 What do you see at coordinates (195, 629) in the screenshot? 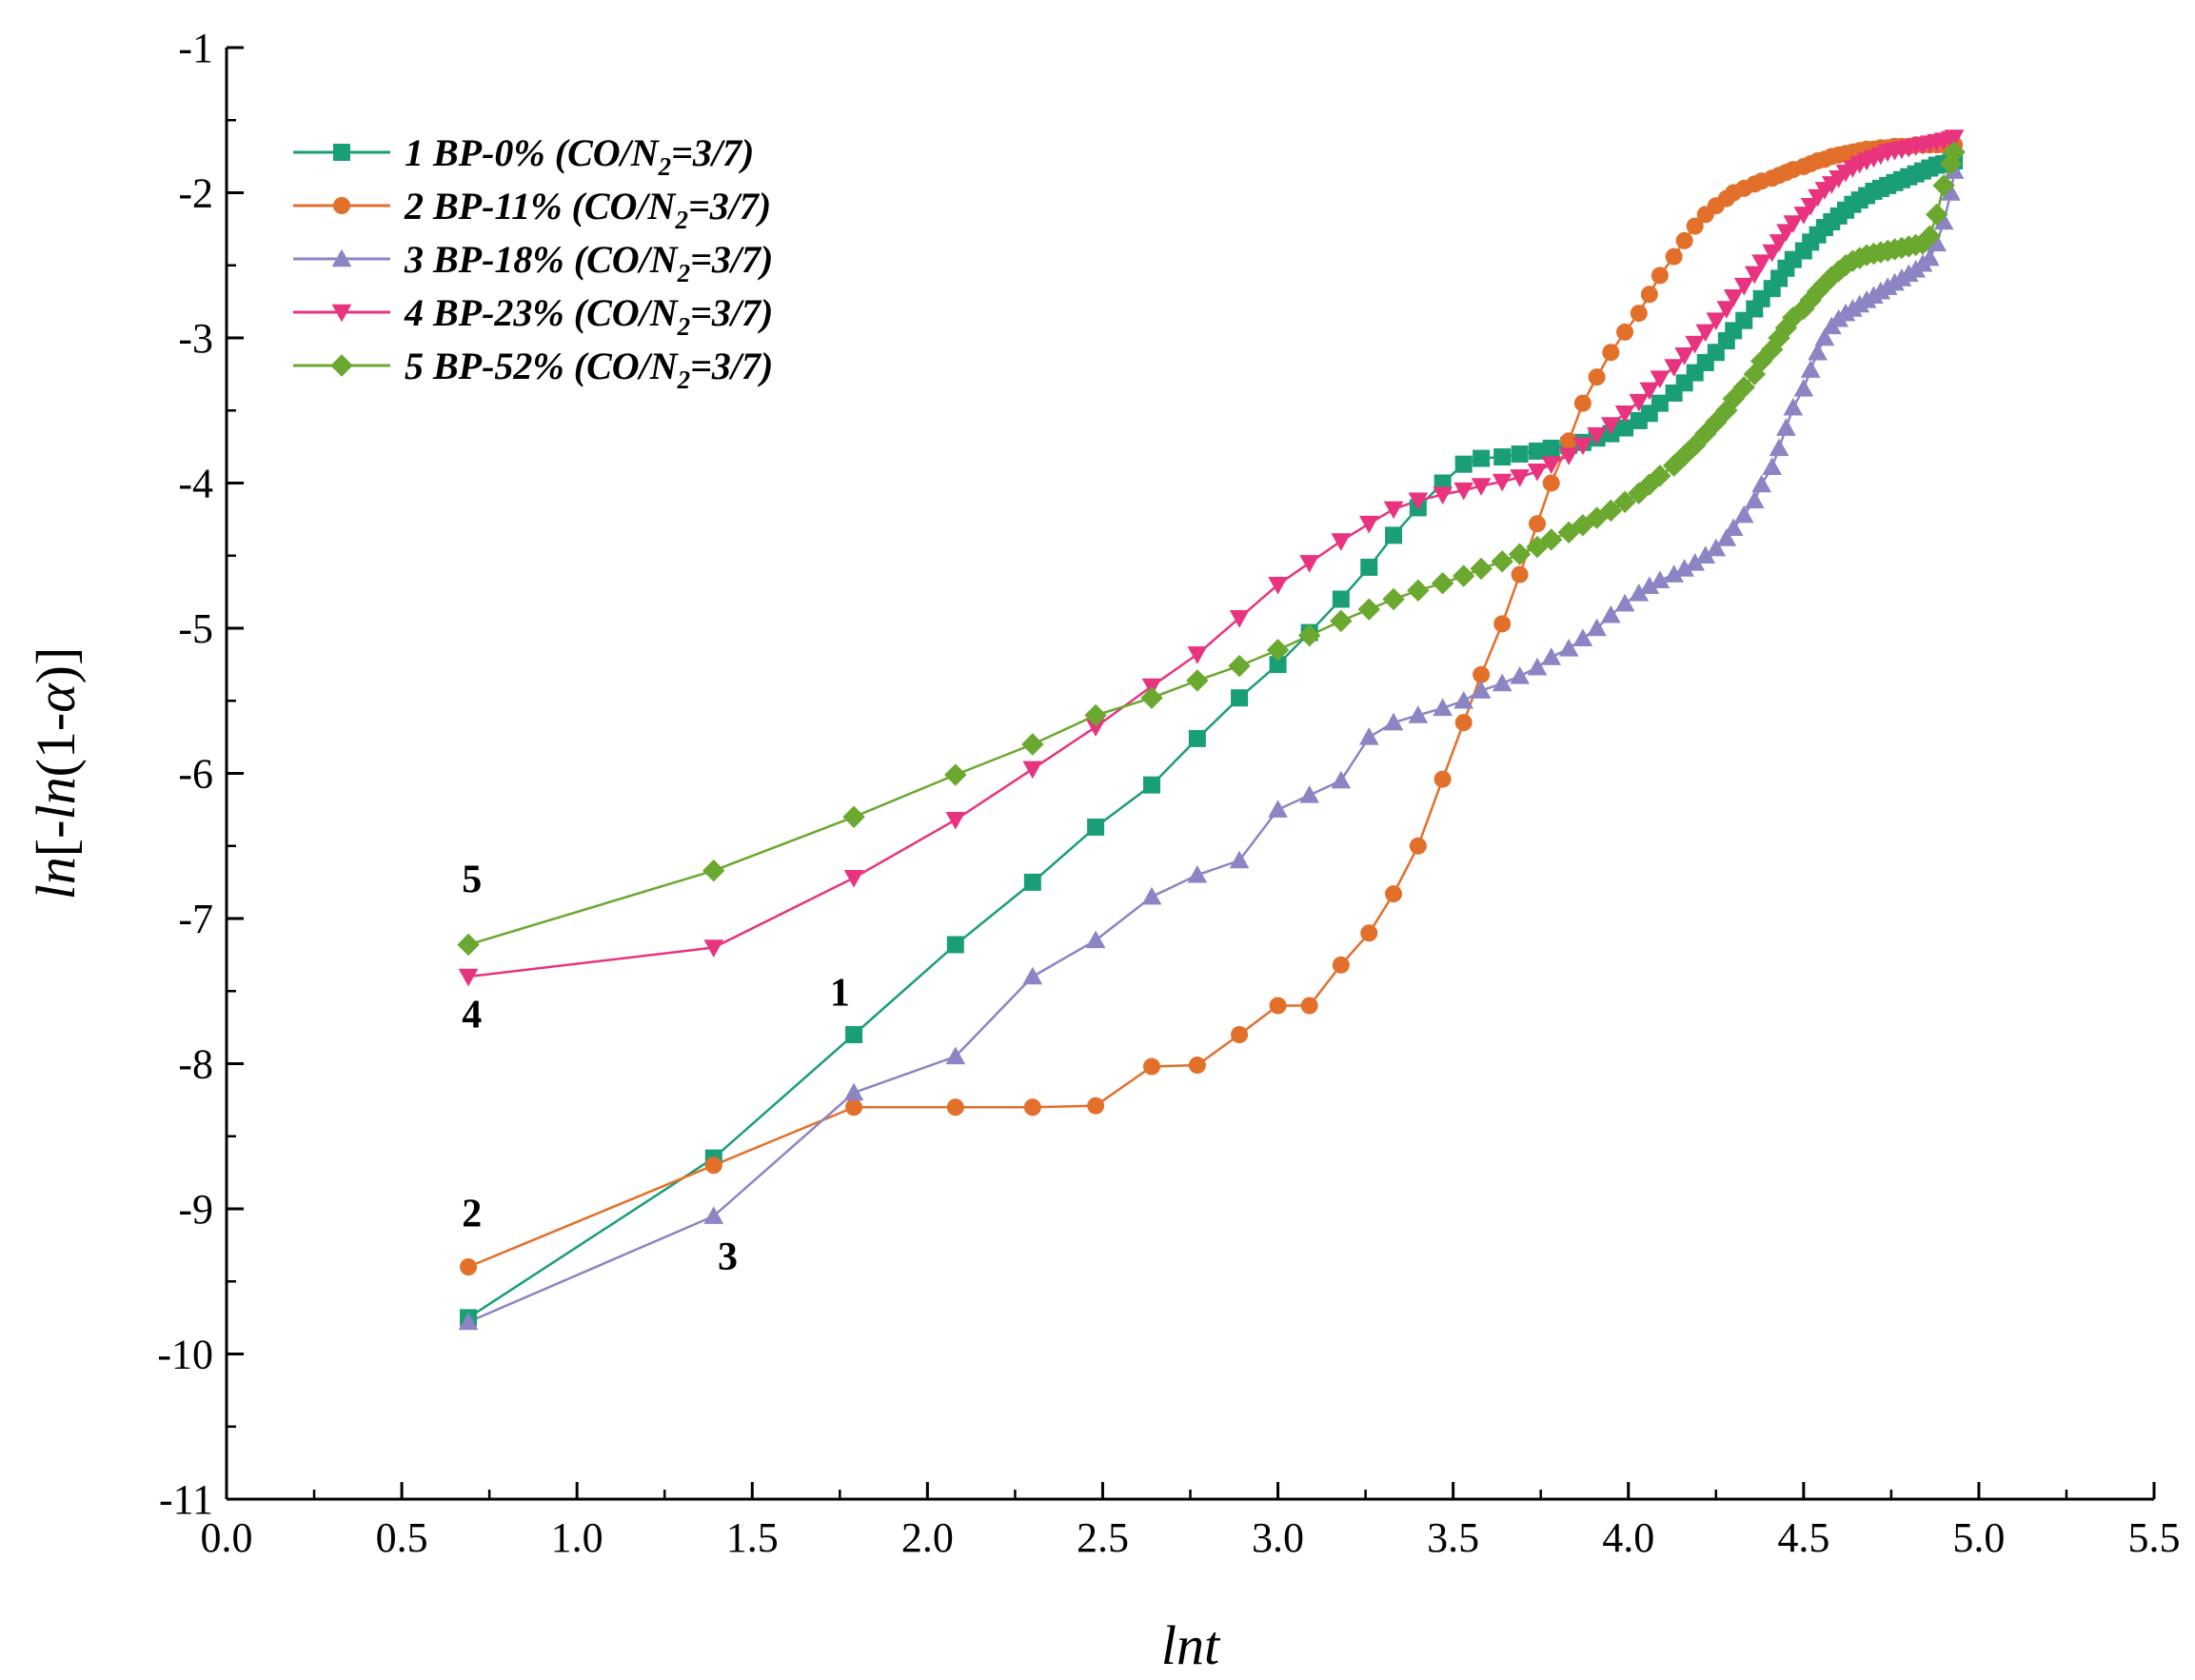
I see `y-tick-label: -5` at bounding box center [195, 629].